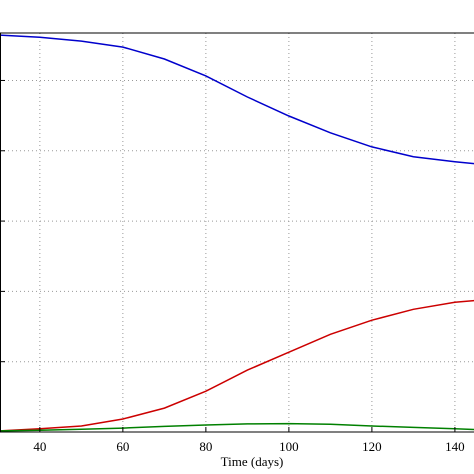  Describe the element at coordinates (237, 427) in the screenshot. I see `series-line` at that location.